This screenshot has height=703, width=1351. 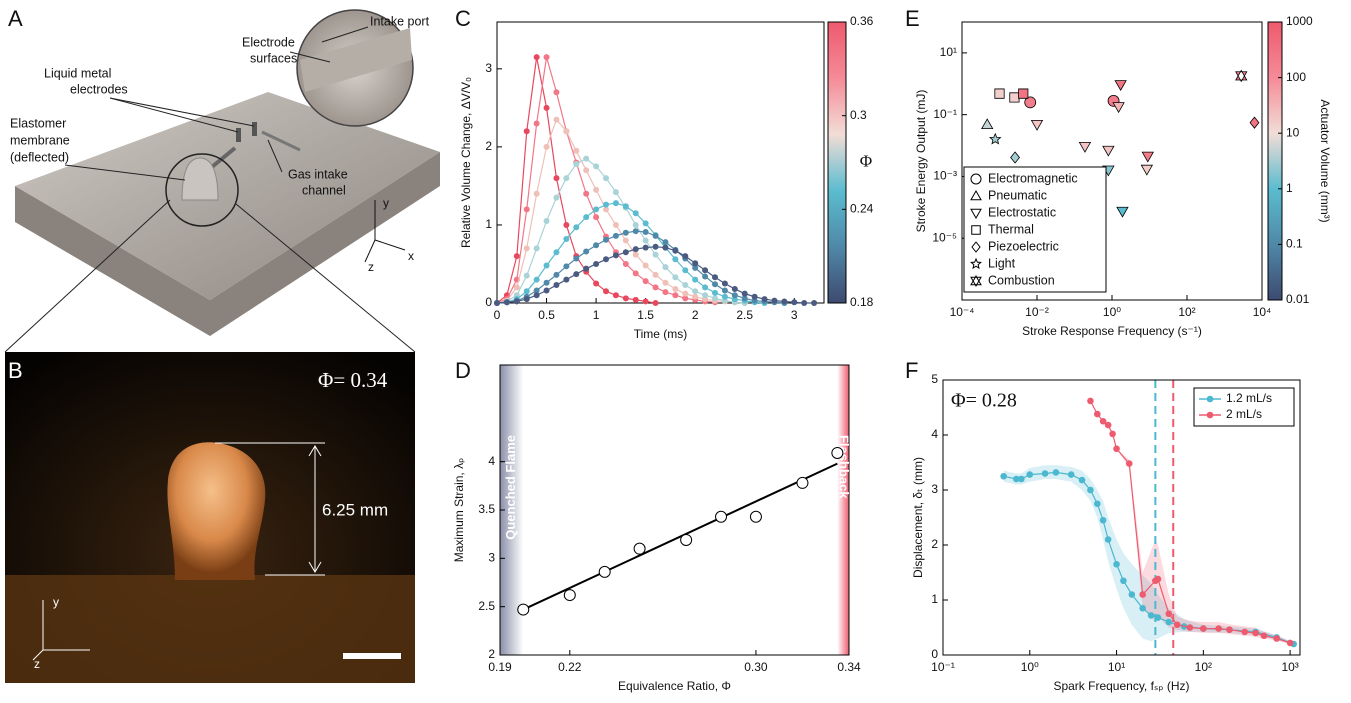 What do you see at coordinates (318, 174) in the screenshot?
I see `callout: Gas intake` at bounding box center [318, 174].